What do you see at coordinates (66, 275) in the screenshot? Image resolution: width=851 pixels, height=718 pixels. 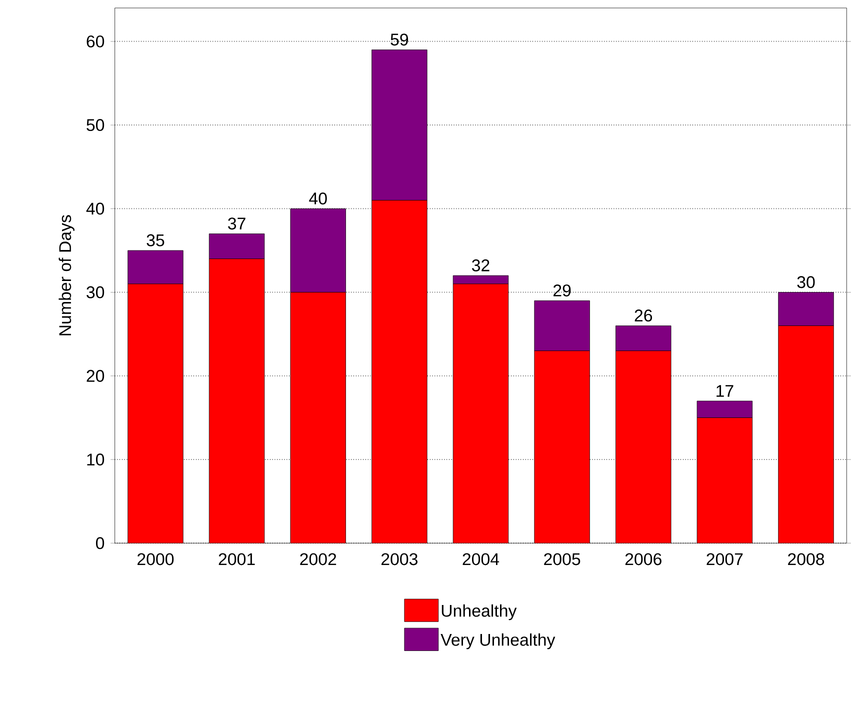 I see `y-axis-title: Number of Days` at bounding box center [66, 275].